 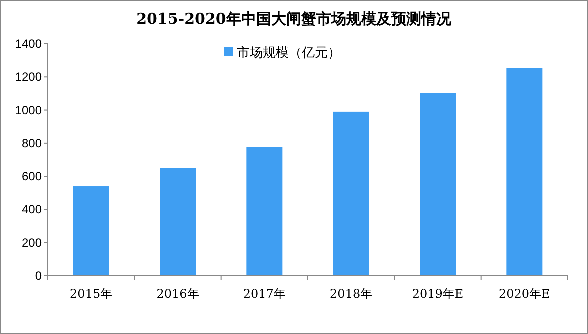 I want to click on x-tick-label: 2020年E, so click(x=524, y=294).